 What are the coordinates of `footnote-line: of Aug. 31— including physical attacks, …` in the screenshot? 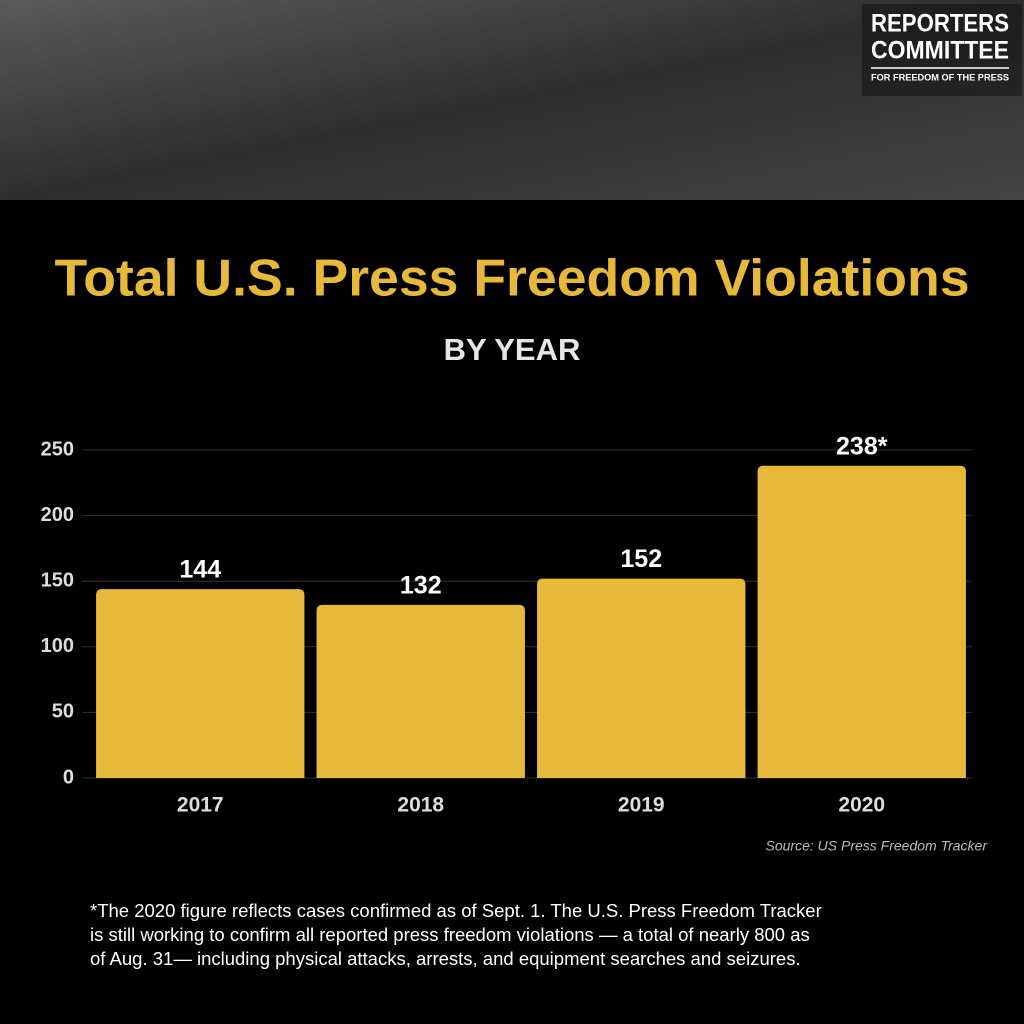 It's located at (445, 958).